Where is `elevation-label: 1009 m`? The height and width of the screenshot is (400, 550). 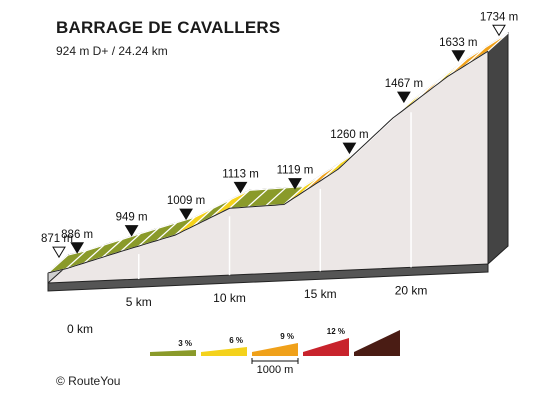
elevation-label: 1009 m is located at coordinates (186, 201).